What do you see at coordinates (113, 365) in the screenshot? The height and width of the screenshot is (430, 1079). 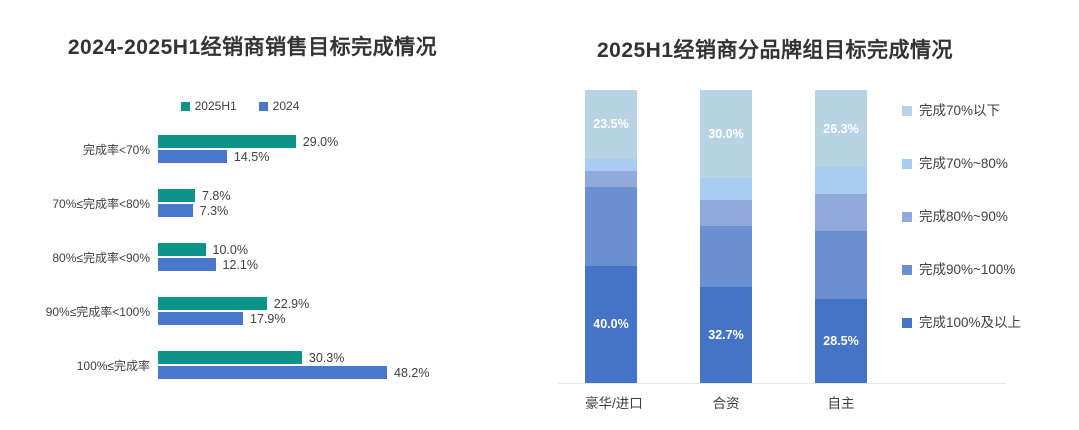 I see `category-label: 100%≤完成率` at bounding box center [113, 365].